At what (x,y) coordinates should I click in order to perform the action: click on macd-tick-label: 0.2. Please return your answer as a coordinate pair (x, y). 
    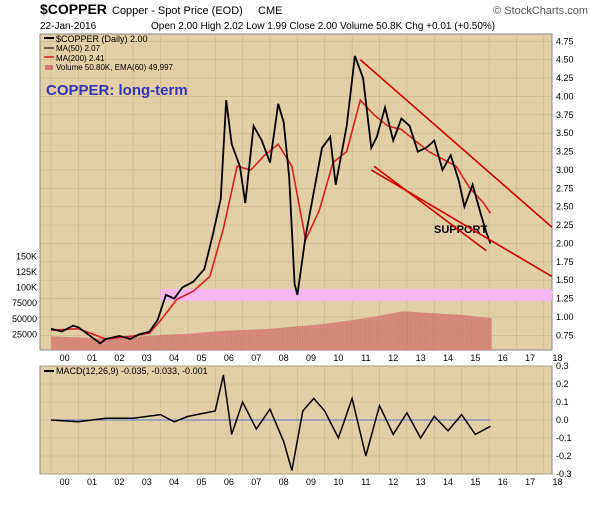
    Looking at the image, I should click on (562, 384).